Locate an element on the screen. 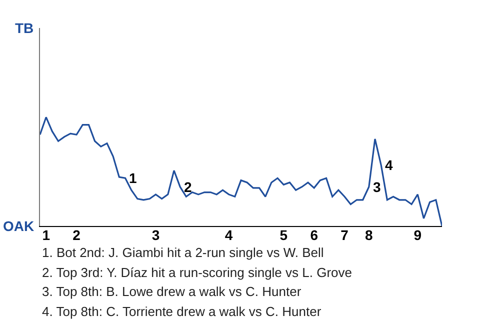  annotation: 2 is located at coordinates (188, 187).